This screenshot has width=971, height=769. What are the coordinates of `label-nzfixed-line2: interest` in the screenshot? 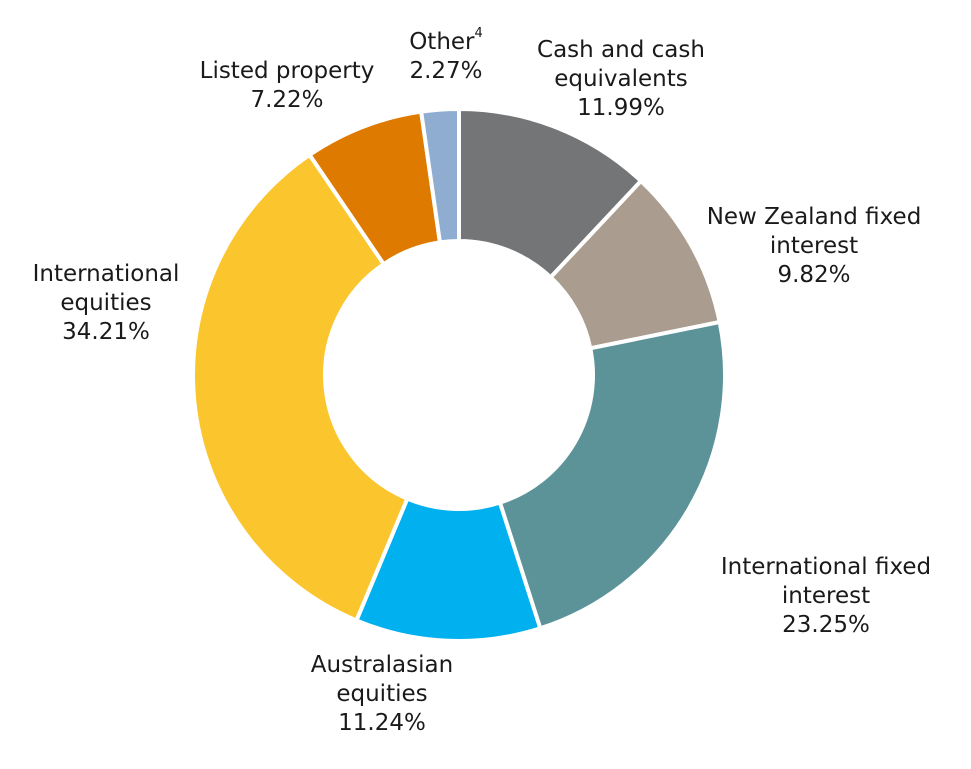 It's located at (814, 246).